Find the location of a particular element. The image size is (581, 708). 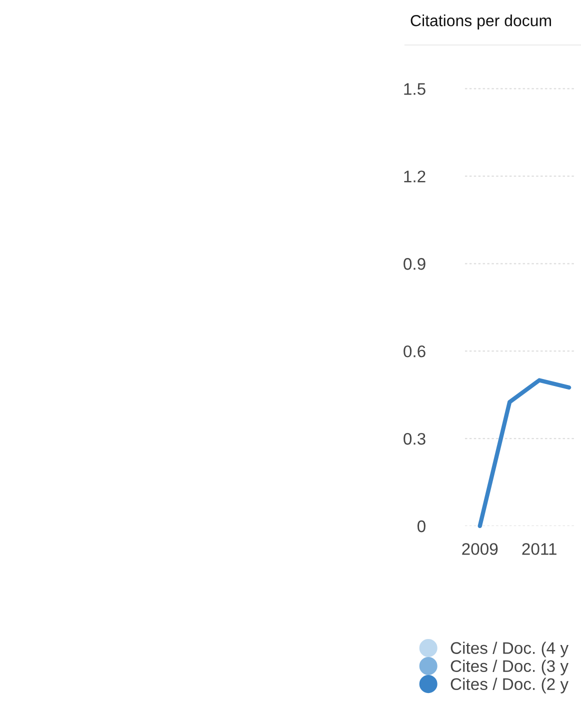

legend-label: Cites / Doc. (4 y is located at coordinates (509, 650).